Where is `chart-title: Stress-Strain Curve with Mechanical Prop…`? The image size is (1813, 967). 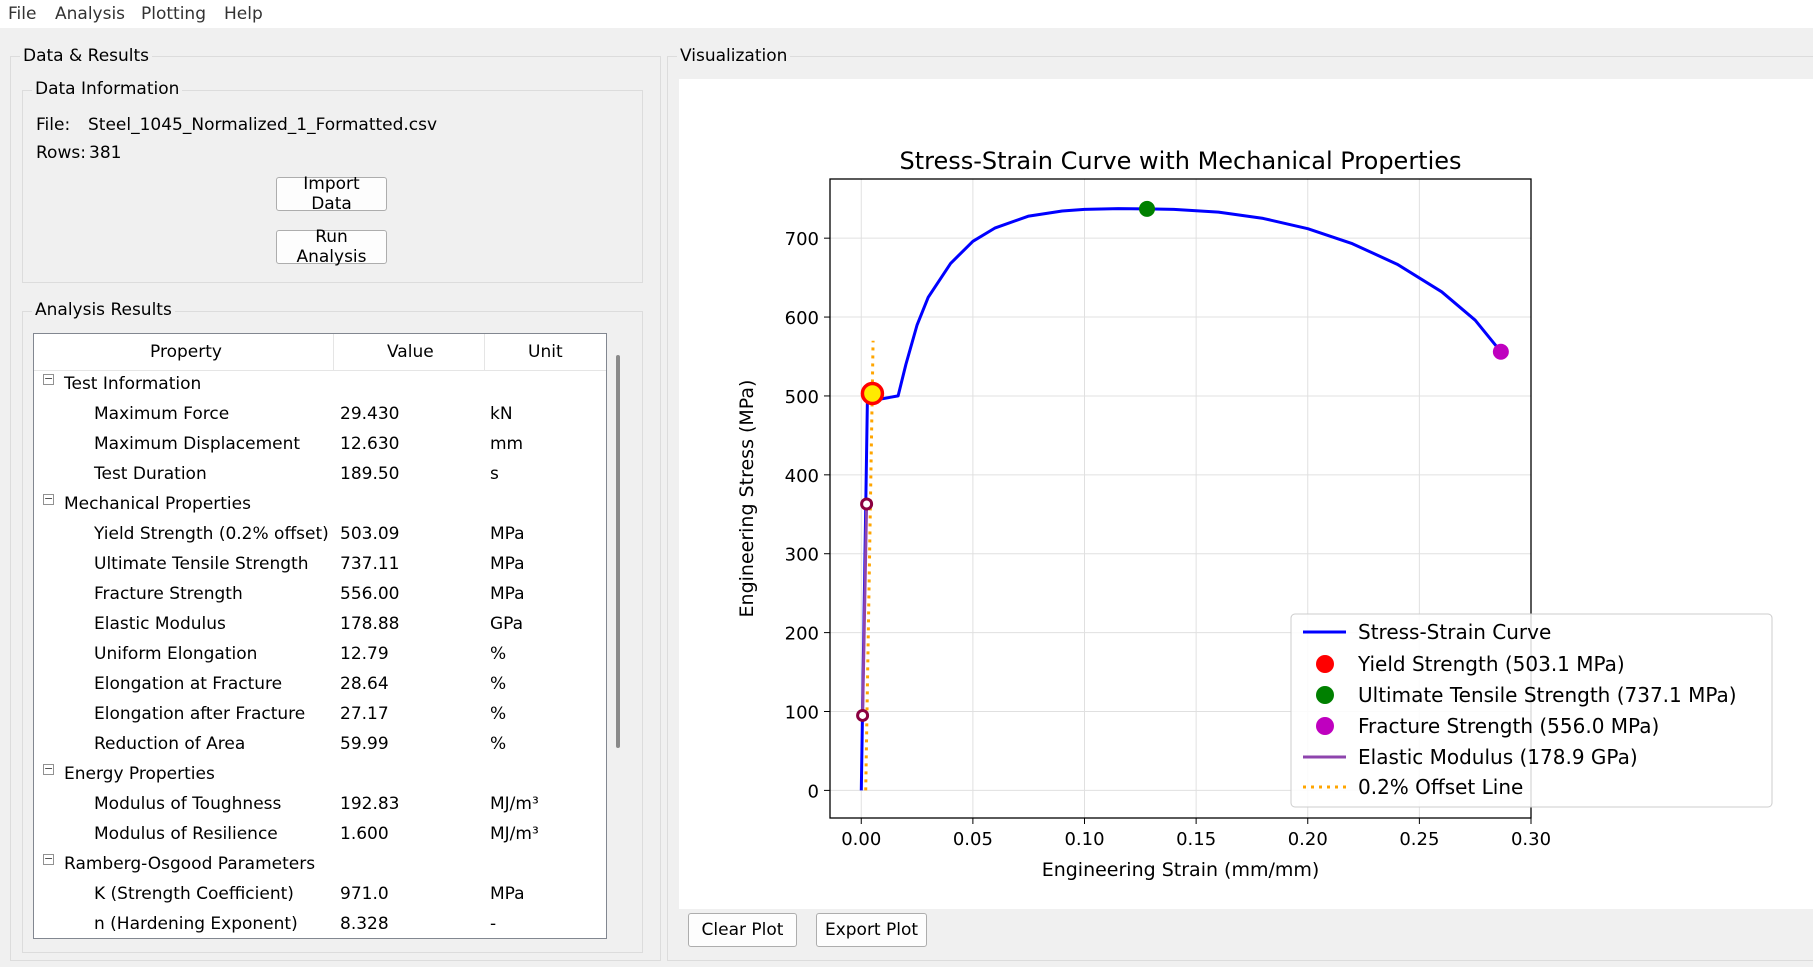
chart-title: Stress-Strain Curve with Mechanical Prop… is located at coordinates (1180, 161).